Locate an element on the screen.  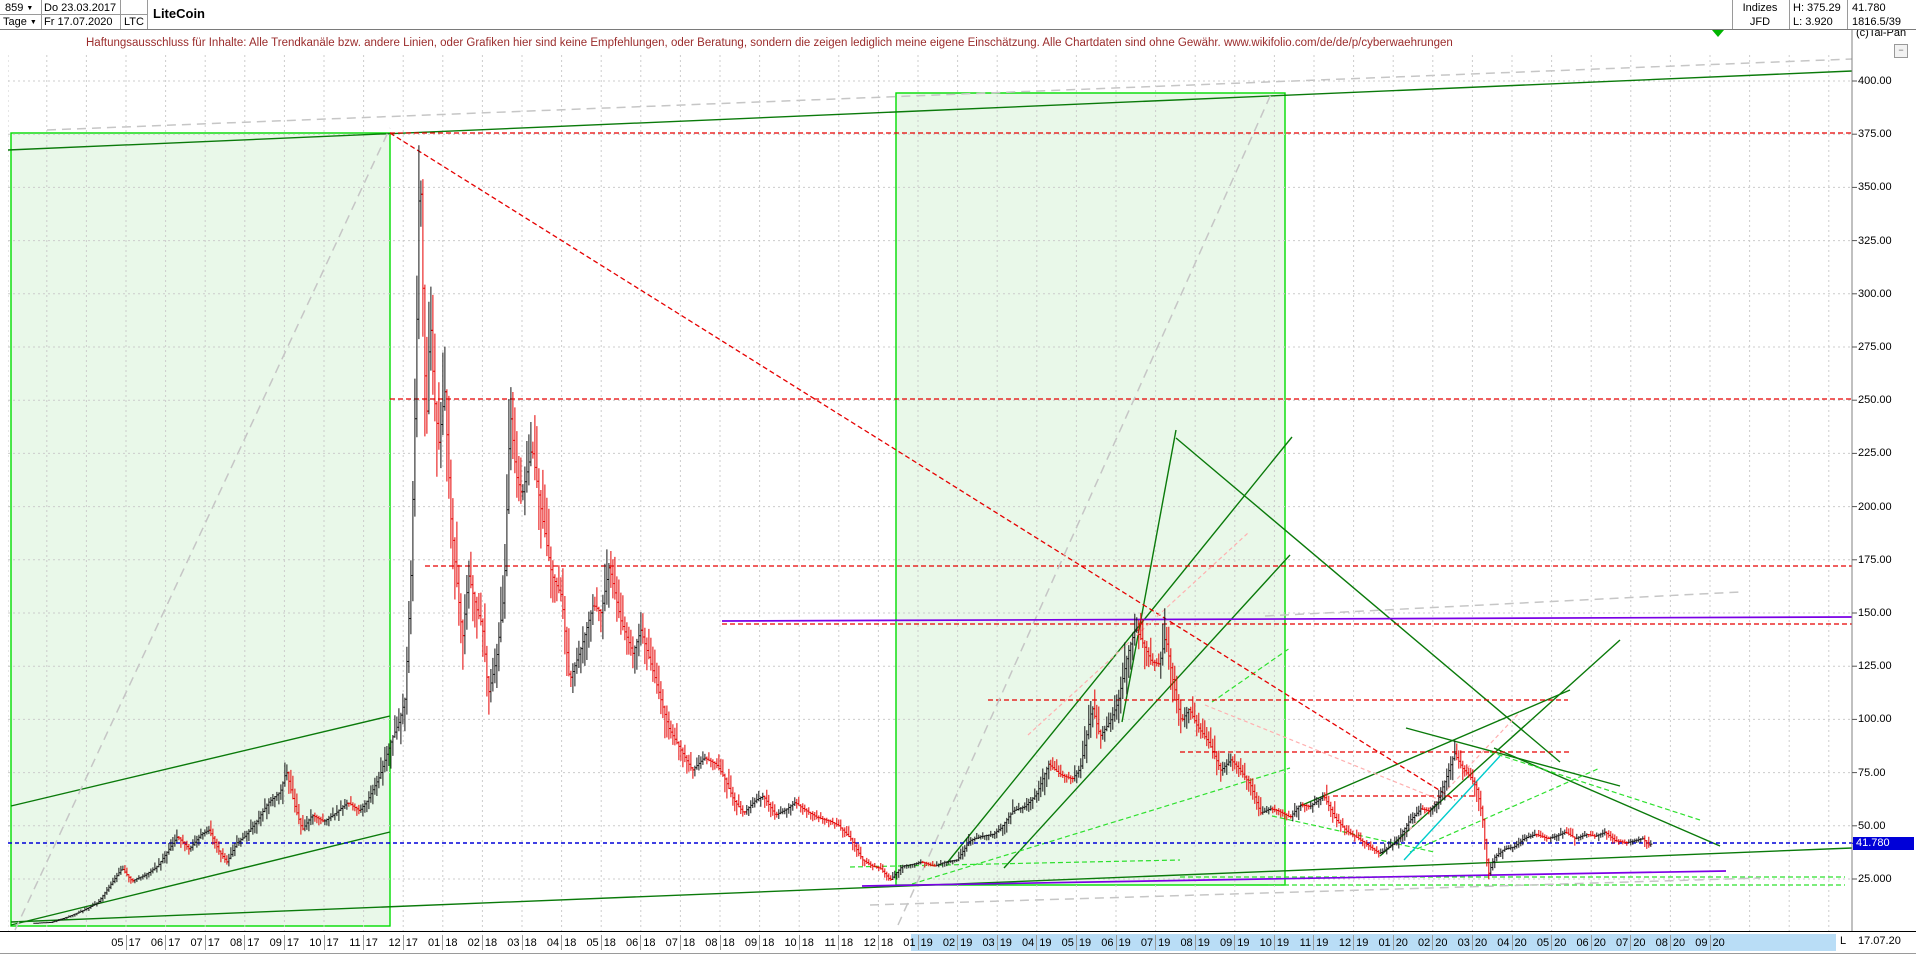
price-tick-label: 175.00 is located at coordinates (1875, 559).